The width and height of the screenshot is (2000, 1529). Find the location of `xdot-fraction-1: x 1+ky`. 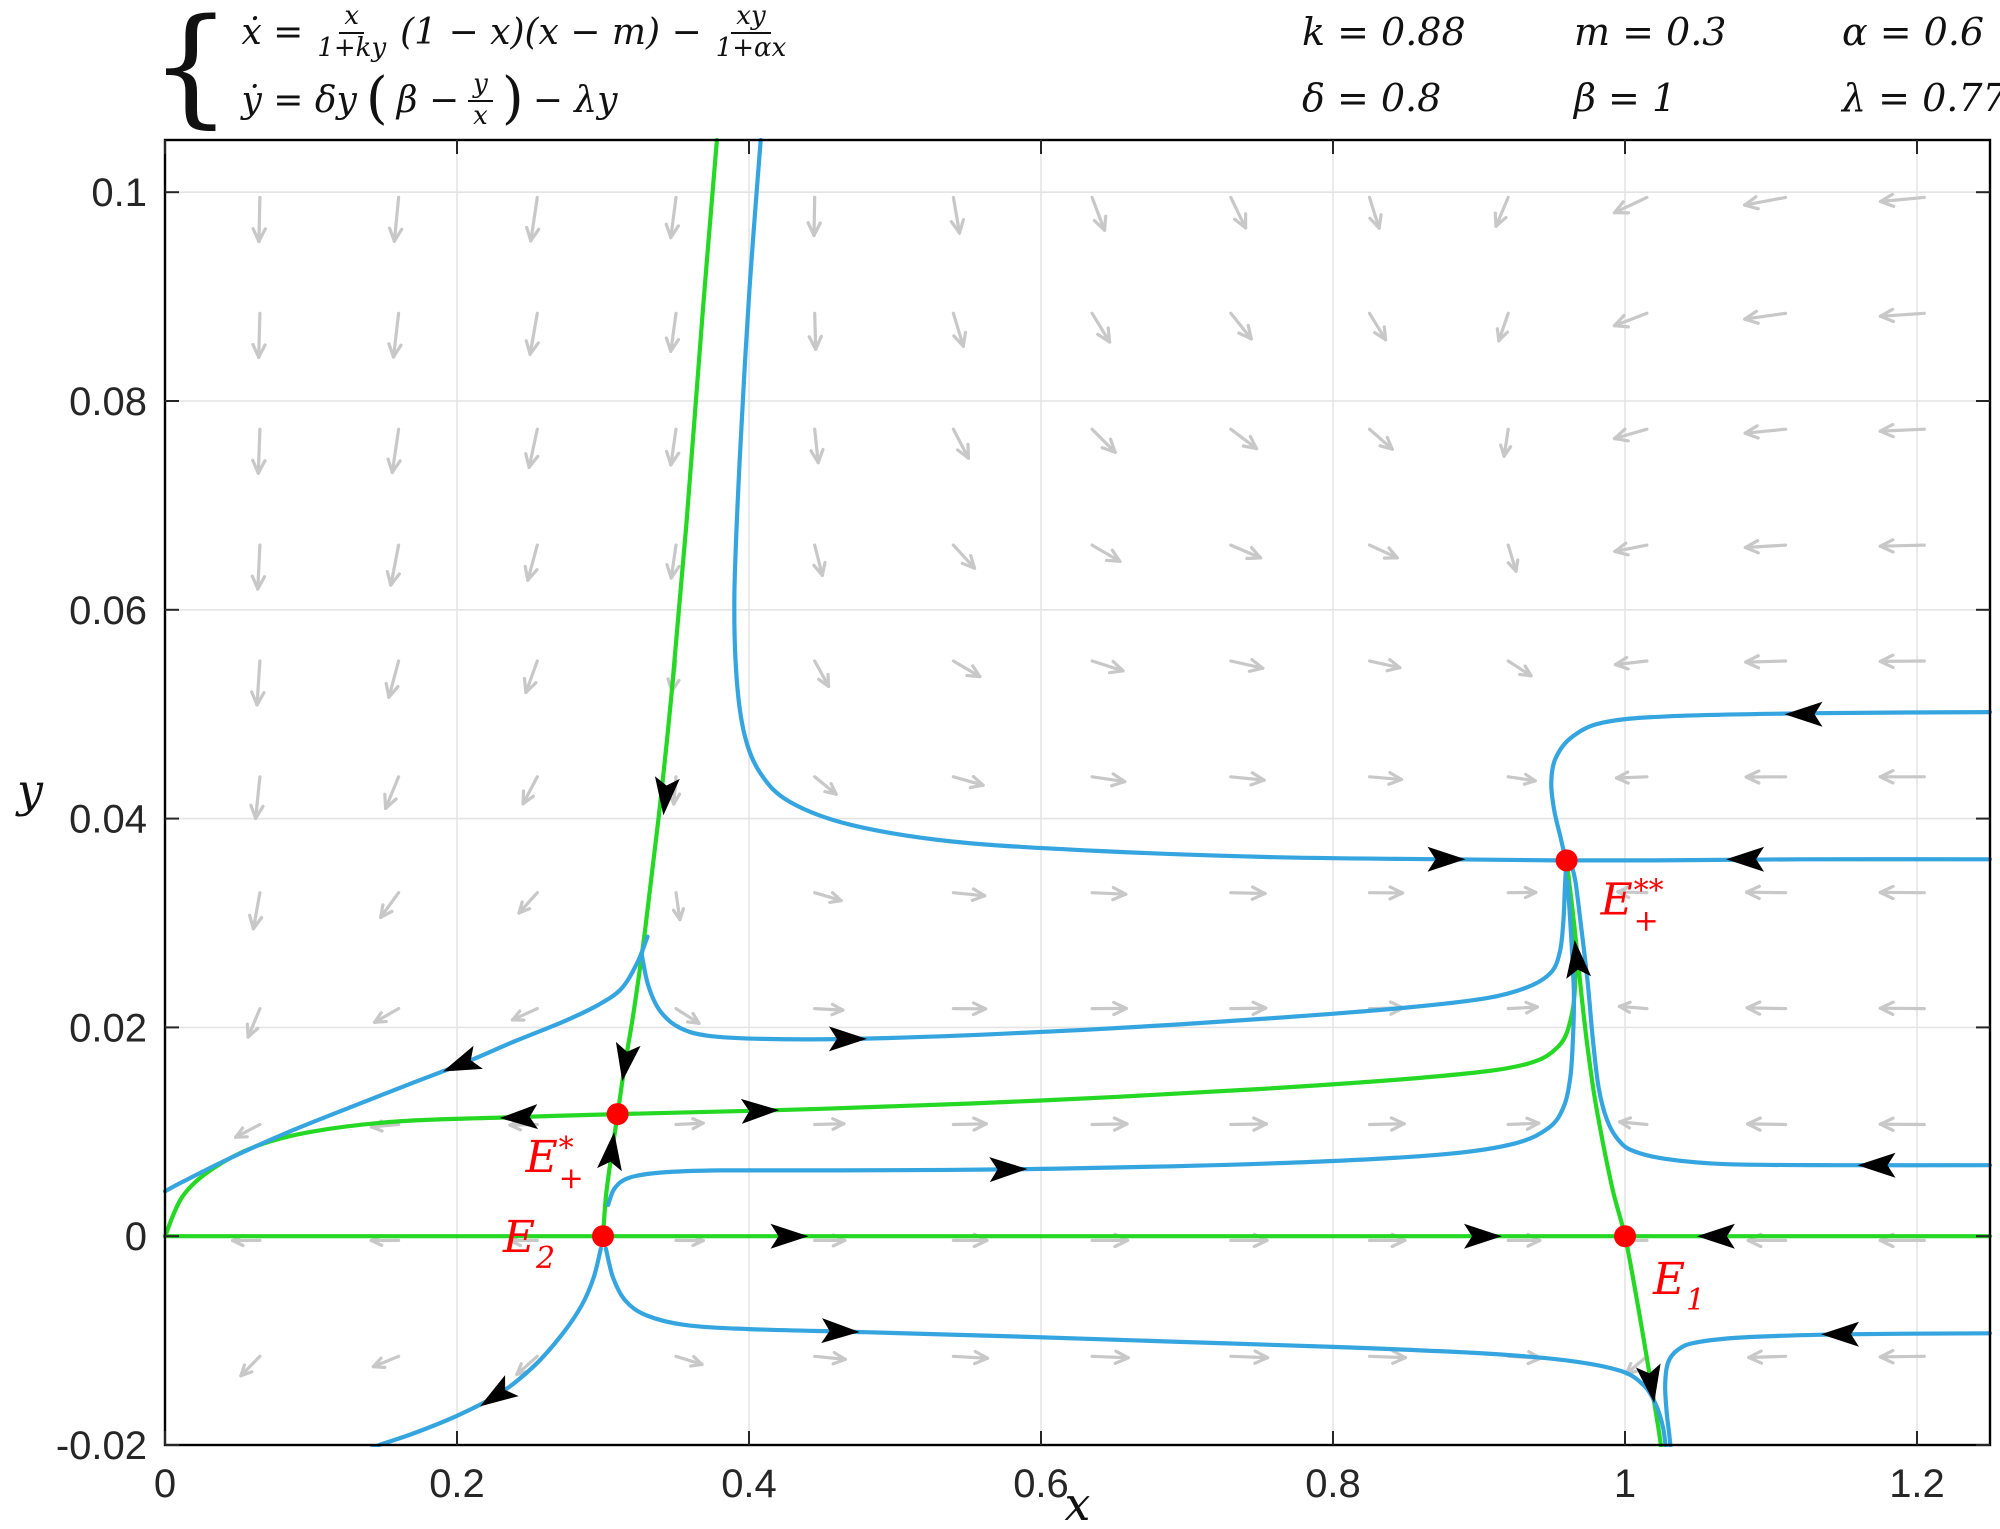

xdot-fraction-1: x 1+ky is located at coordinates (352, 32).